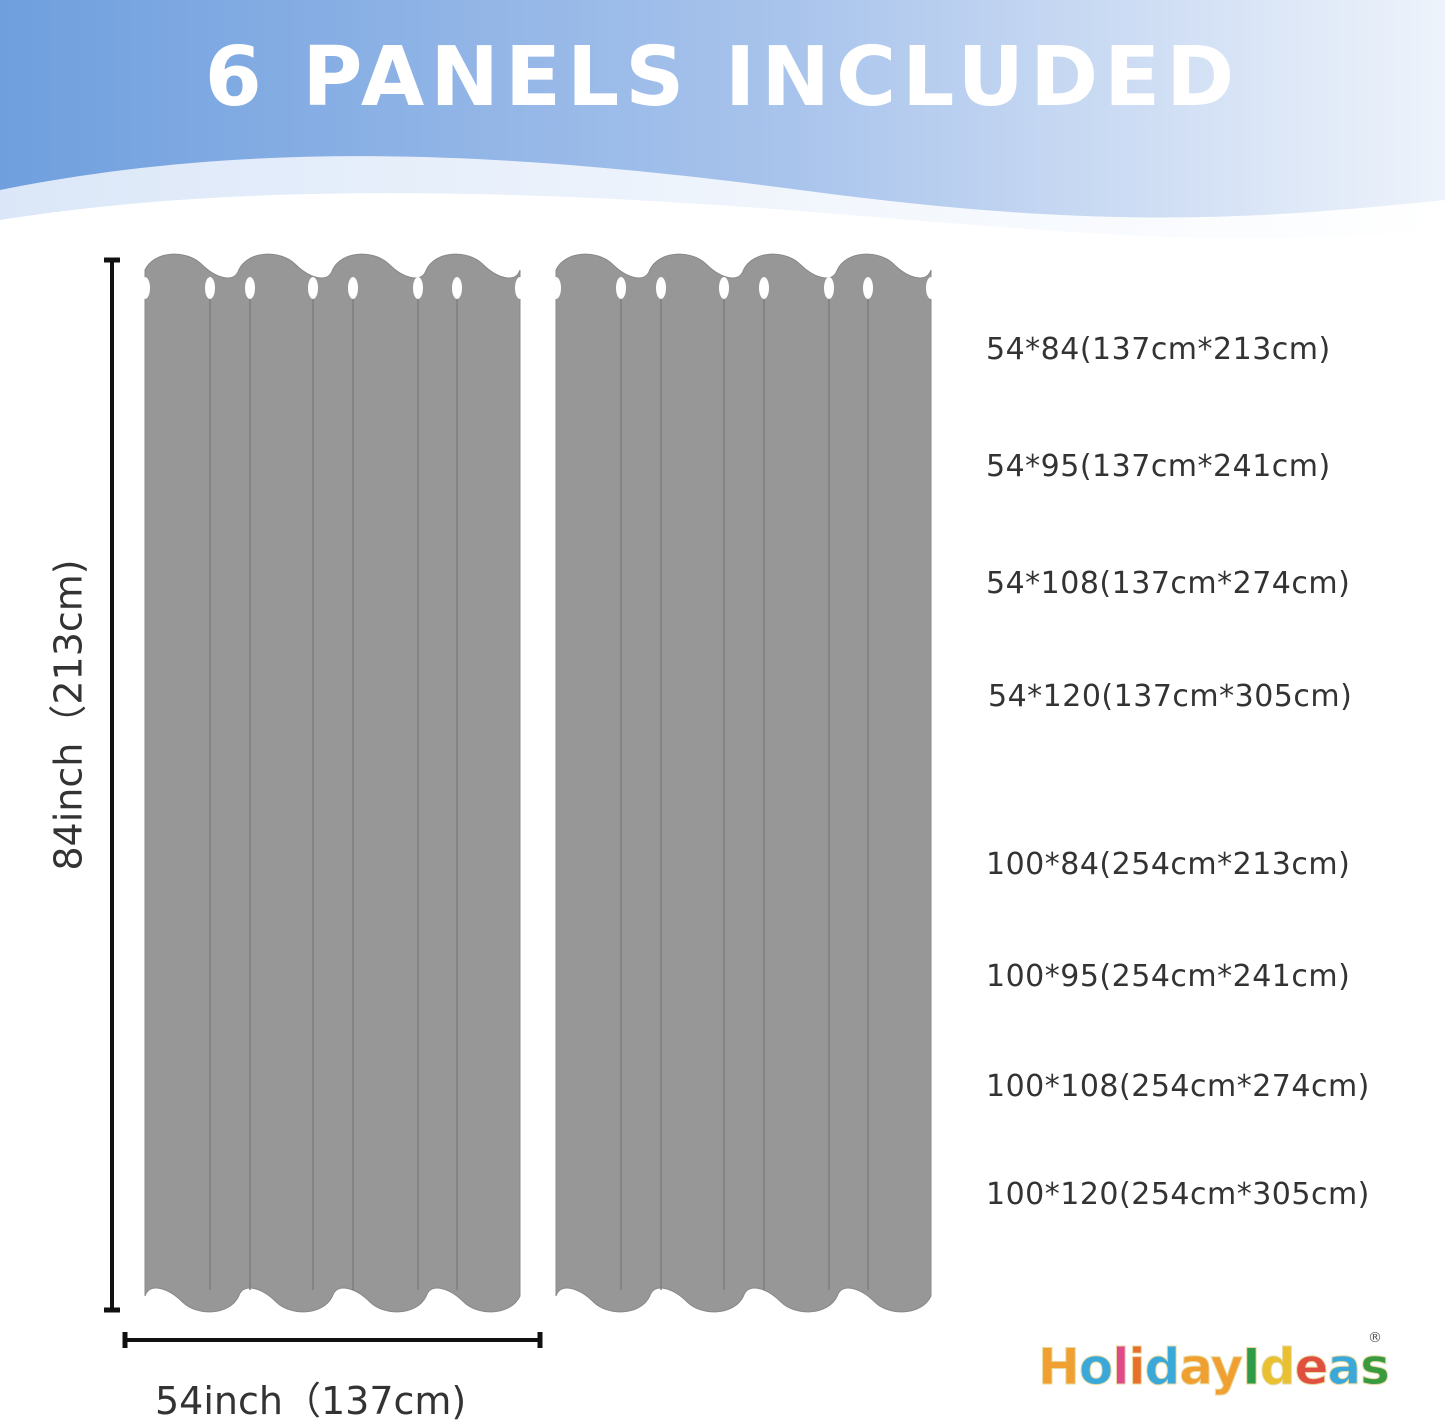  Describe the element at coordinates (1375, 1338) in the screenshot. I see `registered-mark: ®` at that location.